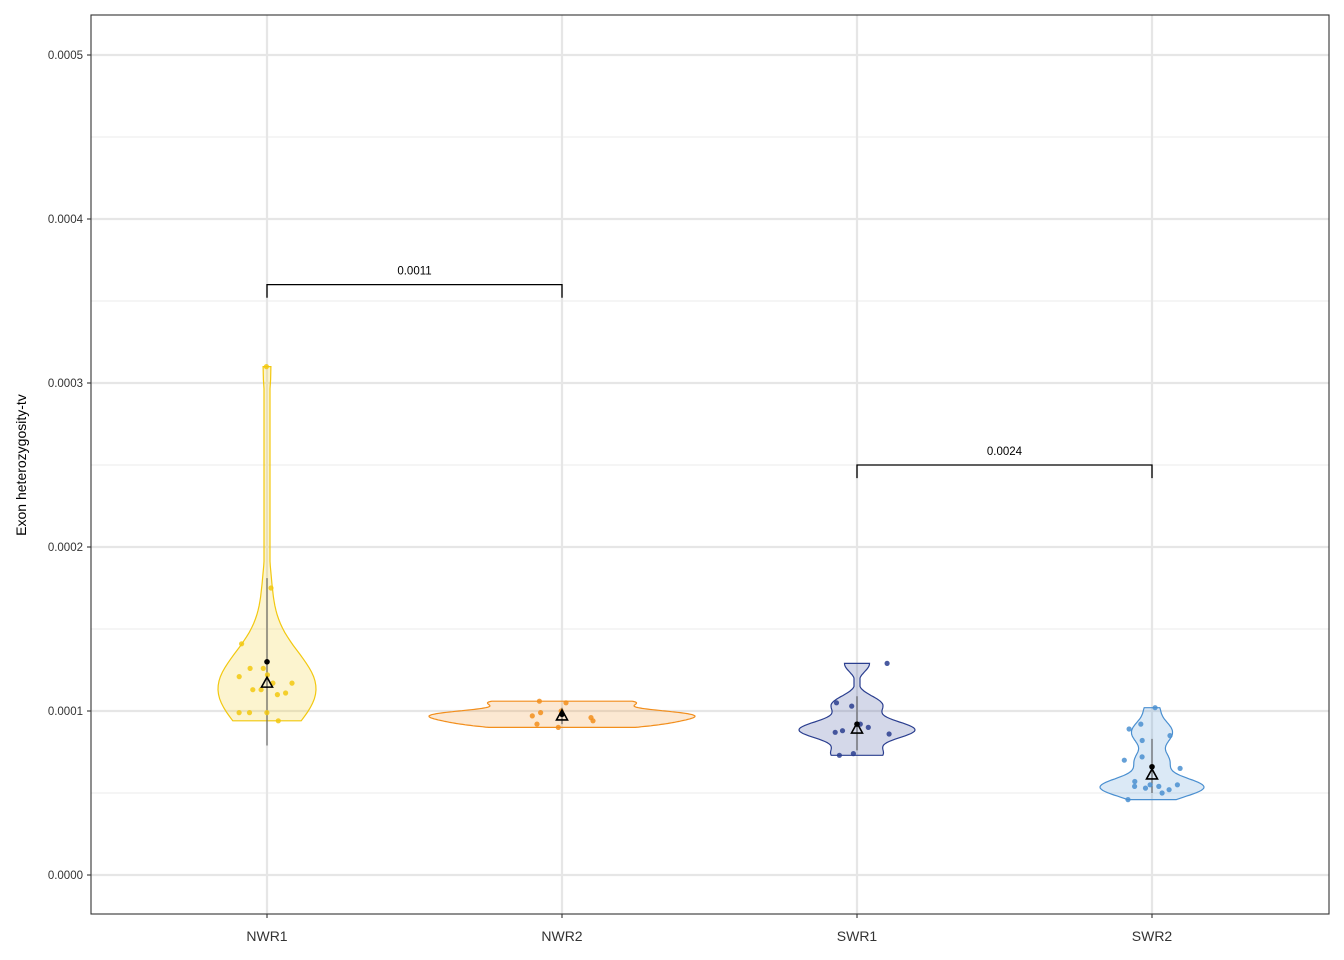 This screenshot has width=1344, height=960. I want to click on x-tick-label: NWR2, so click(561, 936).